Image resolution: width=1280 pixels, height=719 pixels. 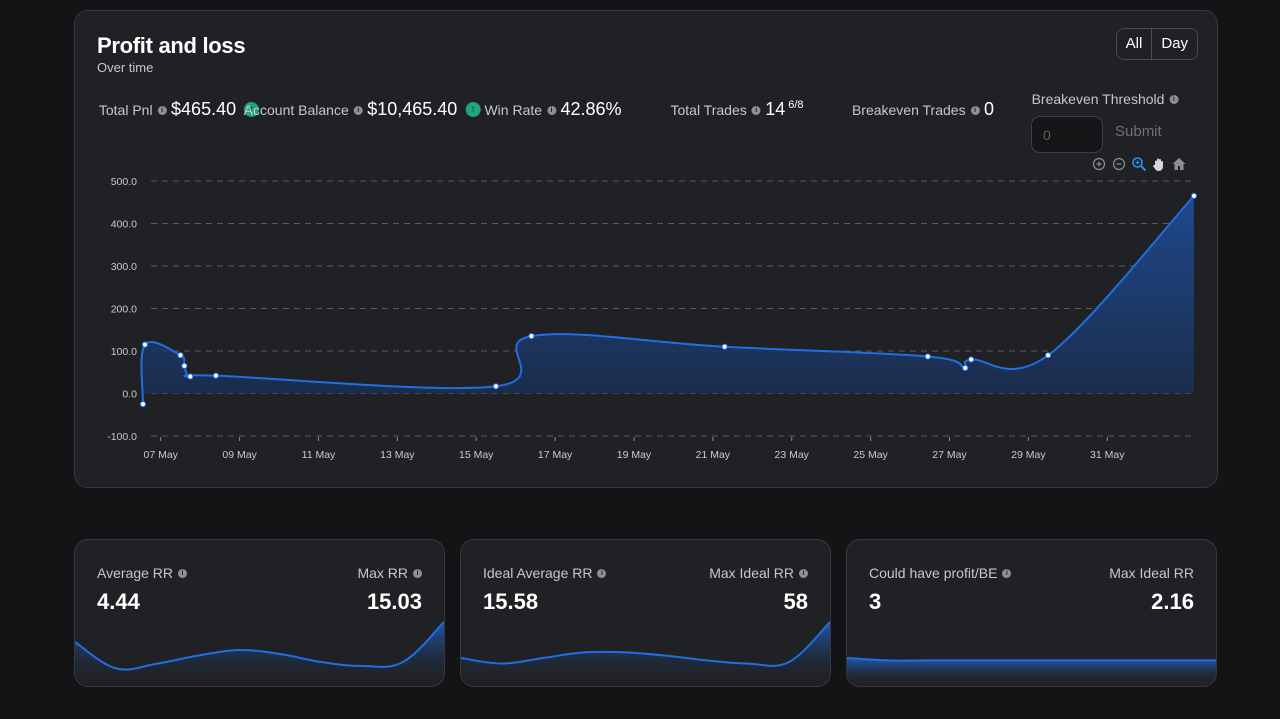 What do you see at coordinates (1159, 164) in the screenshot?
I see `pan-icon` at bounding box center [1159, 164].